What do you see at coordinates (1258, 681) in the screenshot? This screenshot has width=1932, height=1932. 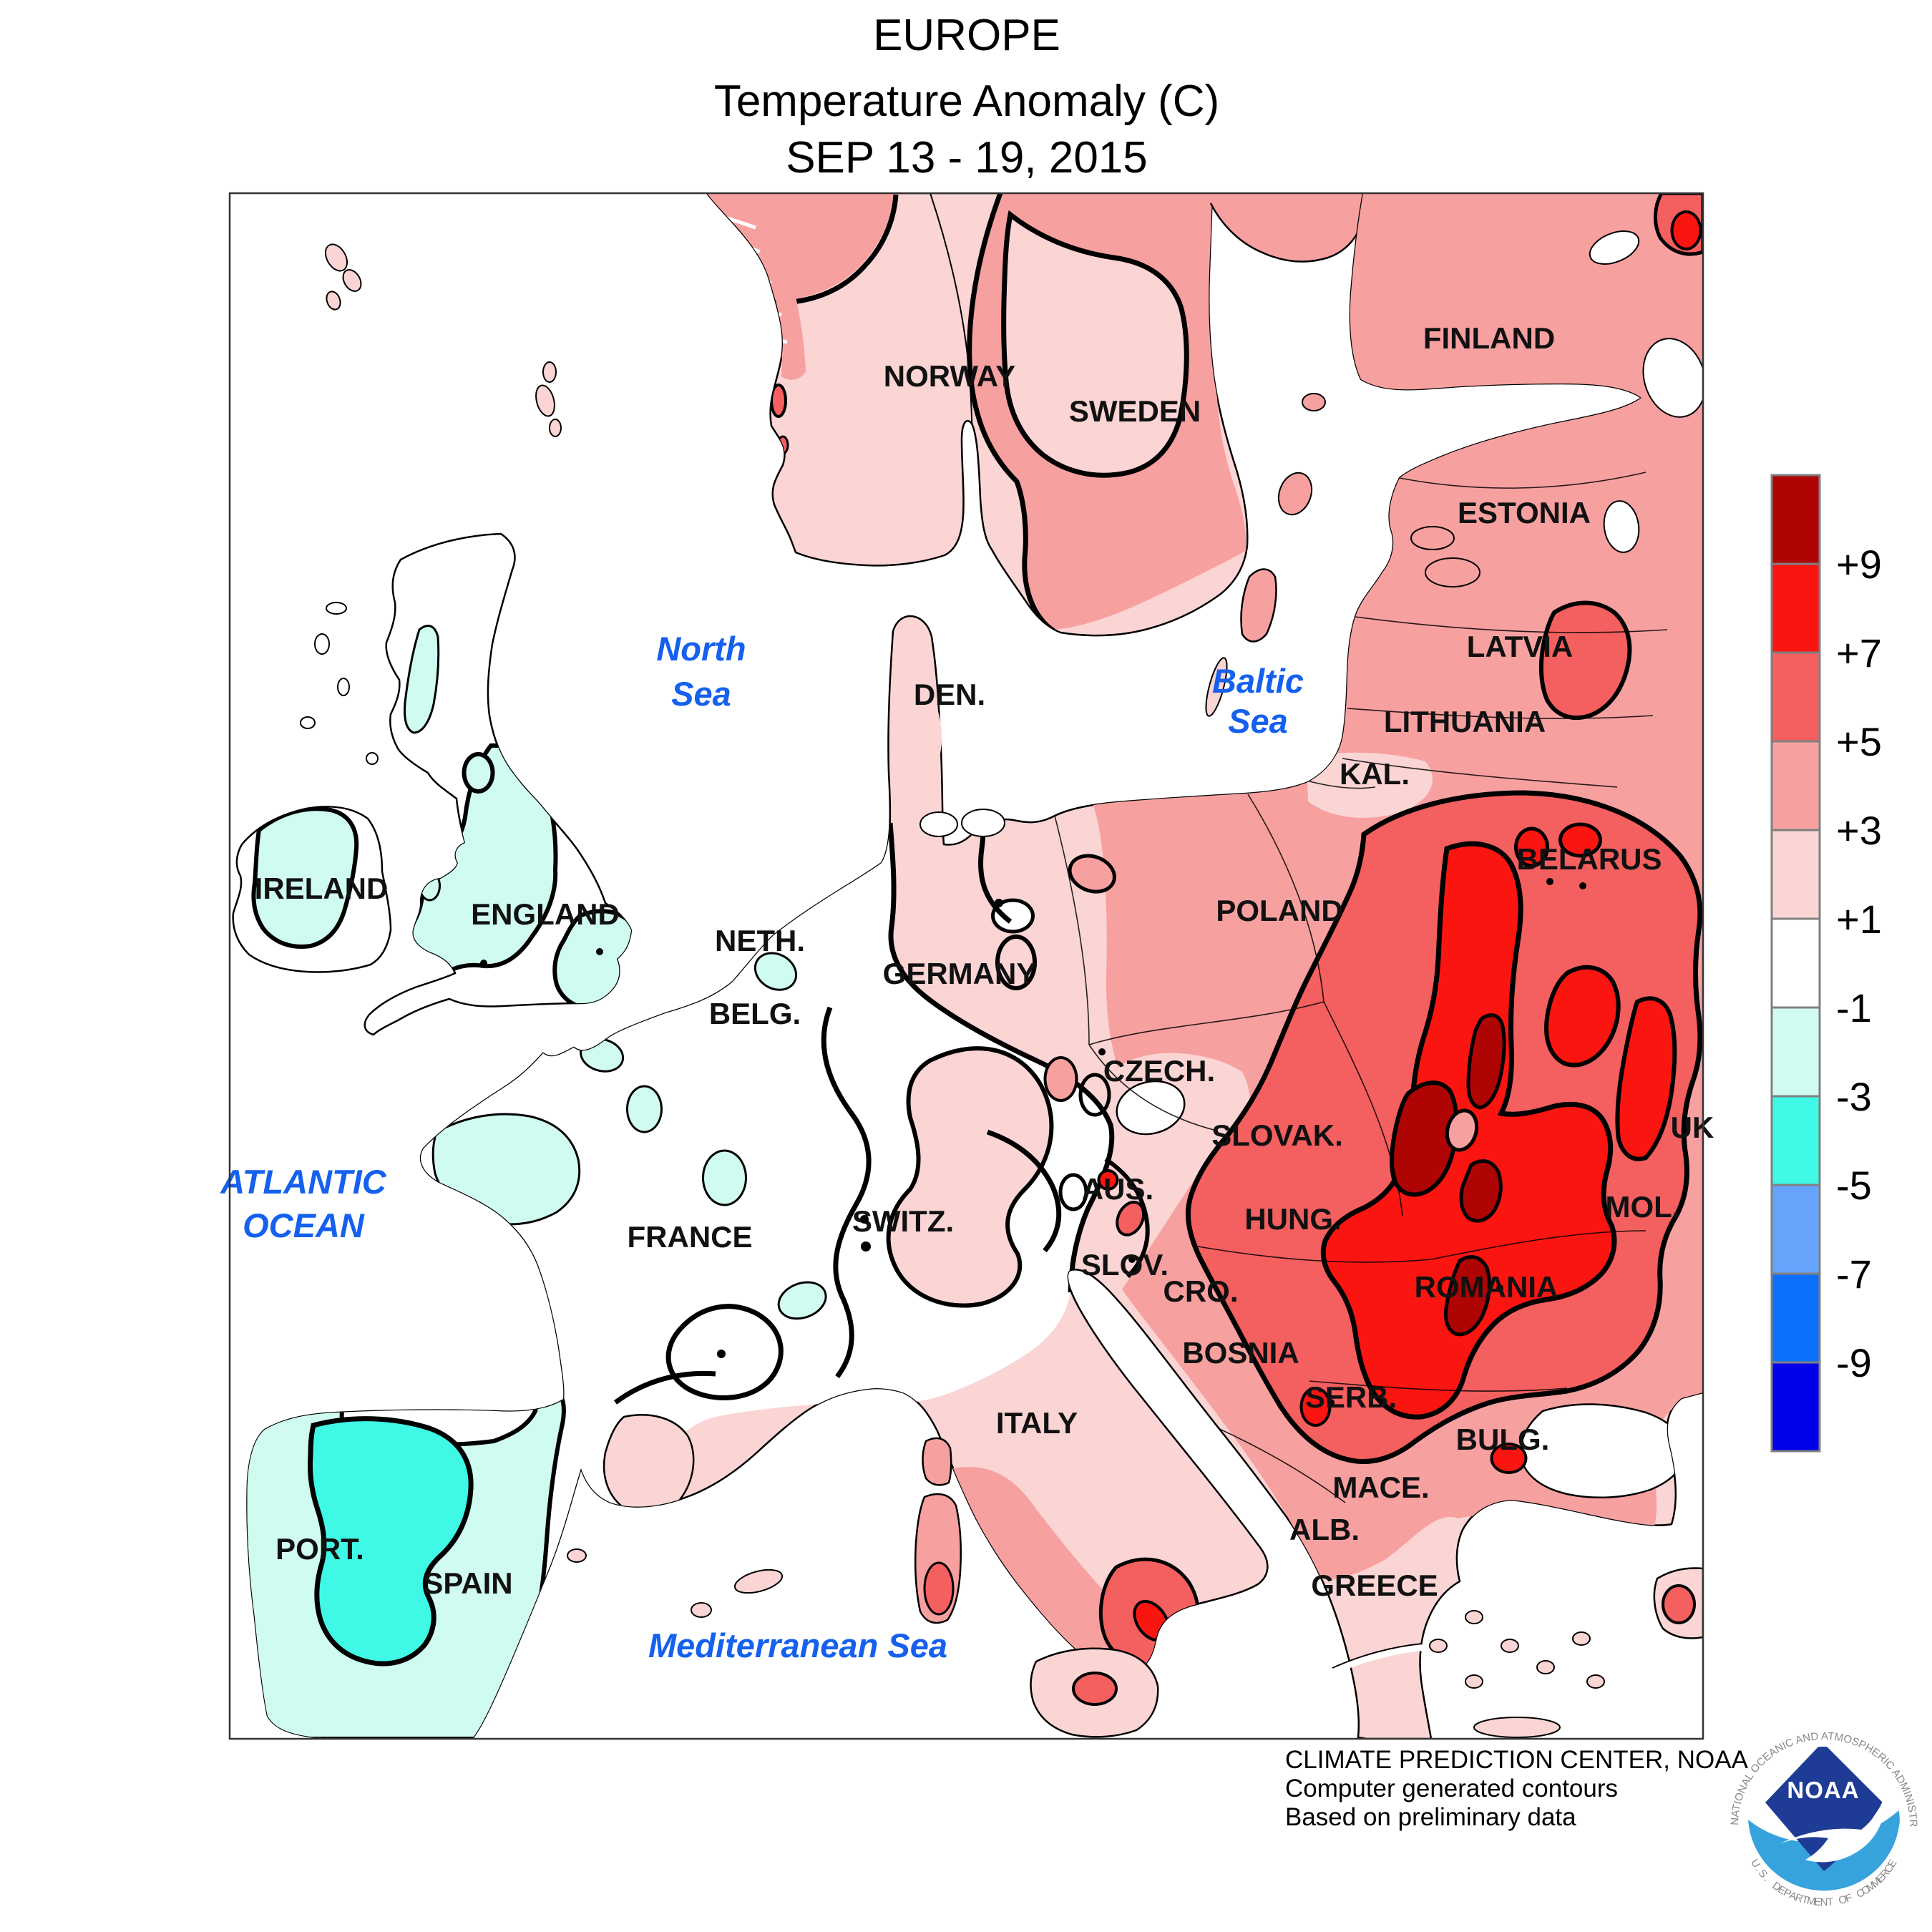 I see `svg-text: Baltic` at bounding box center [1258, 681].